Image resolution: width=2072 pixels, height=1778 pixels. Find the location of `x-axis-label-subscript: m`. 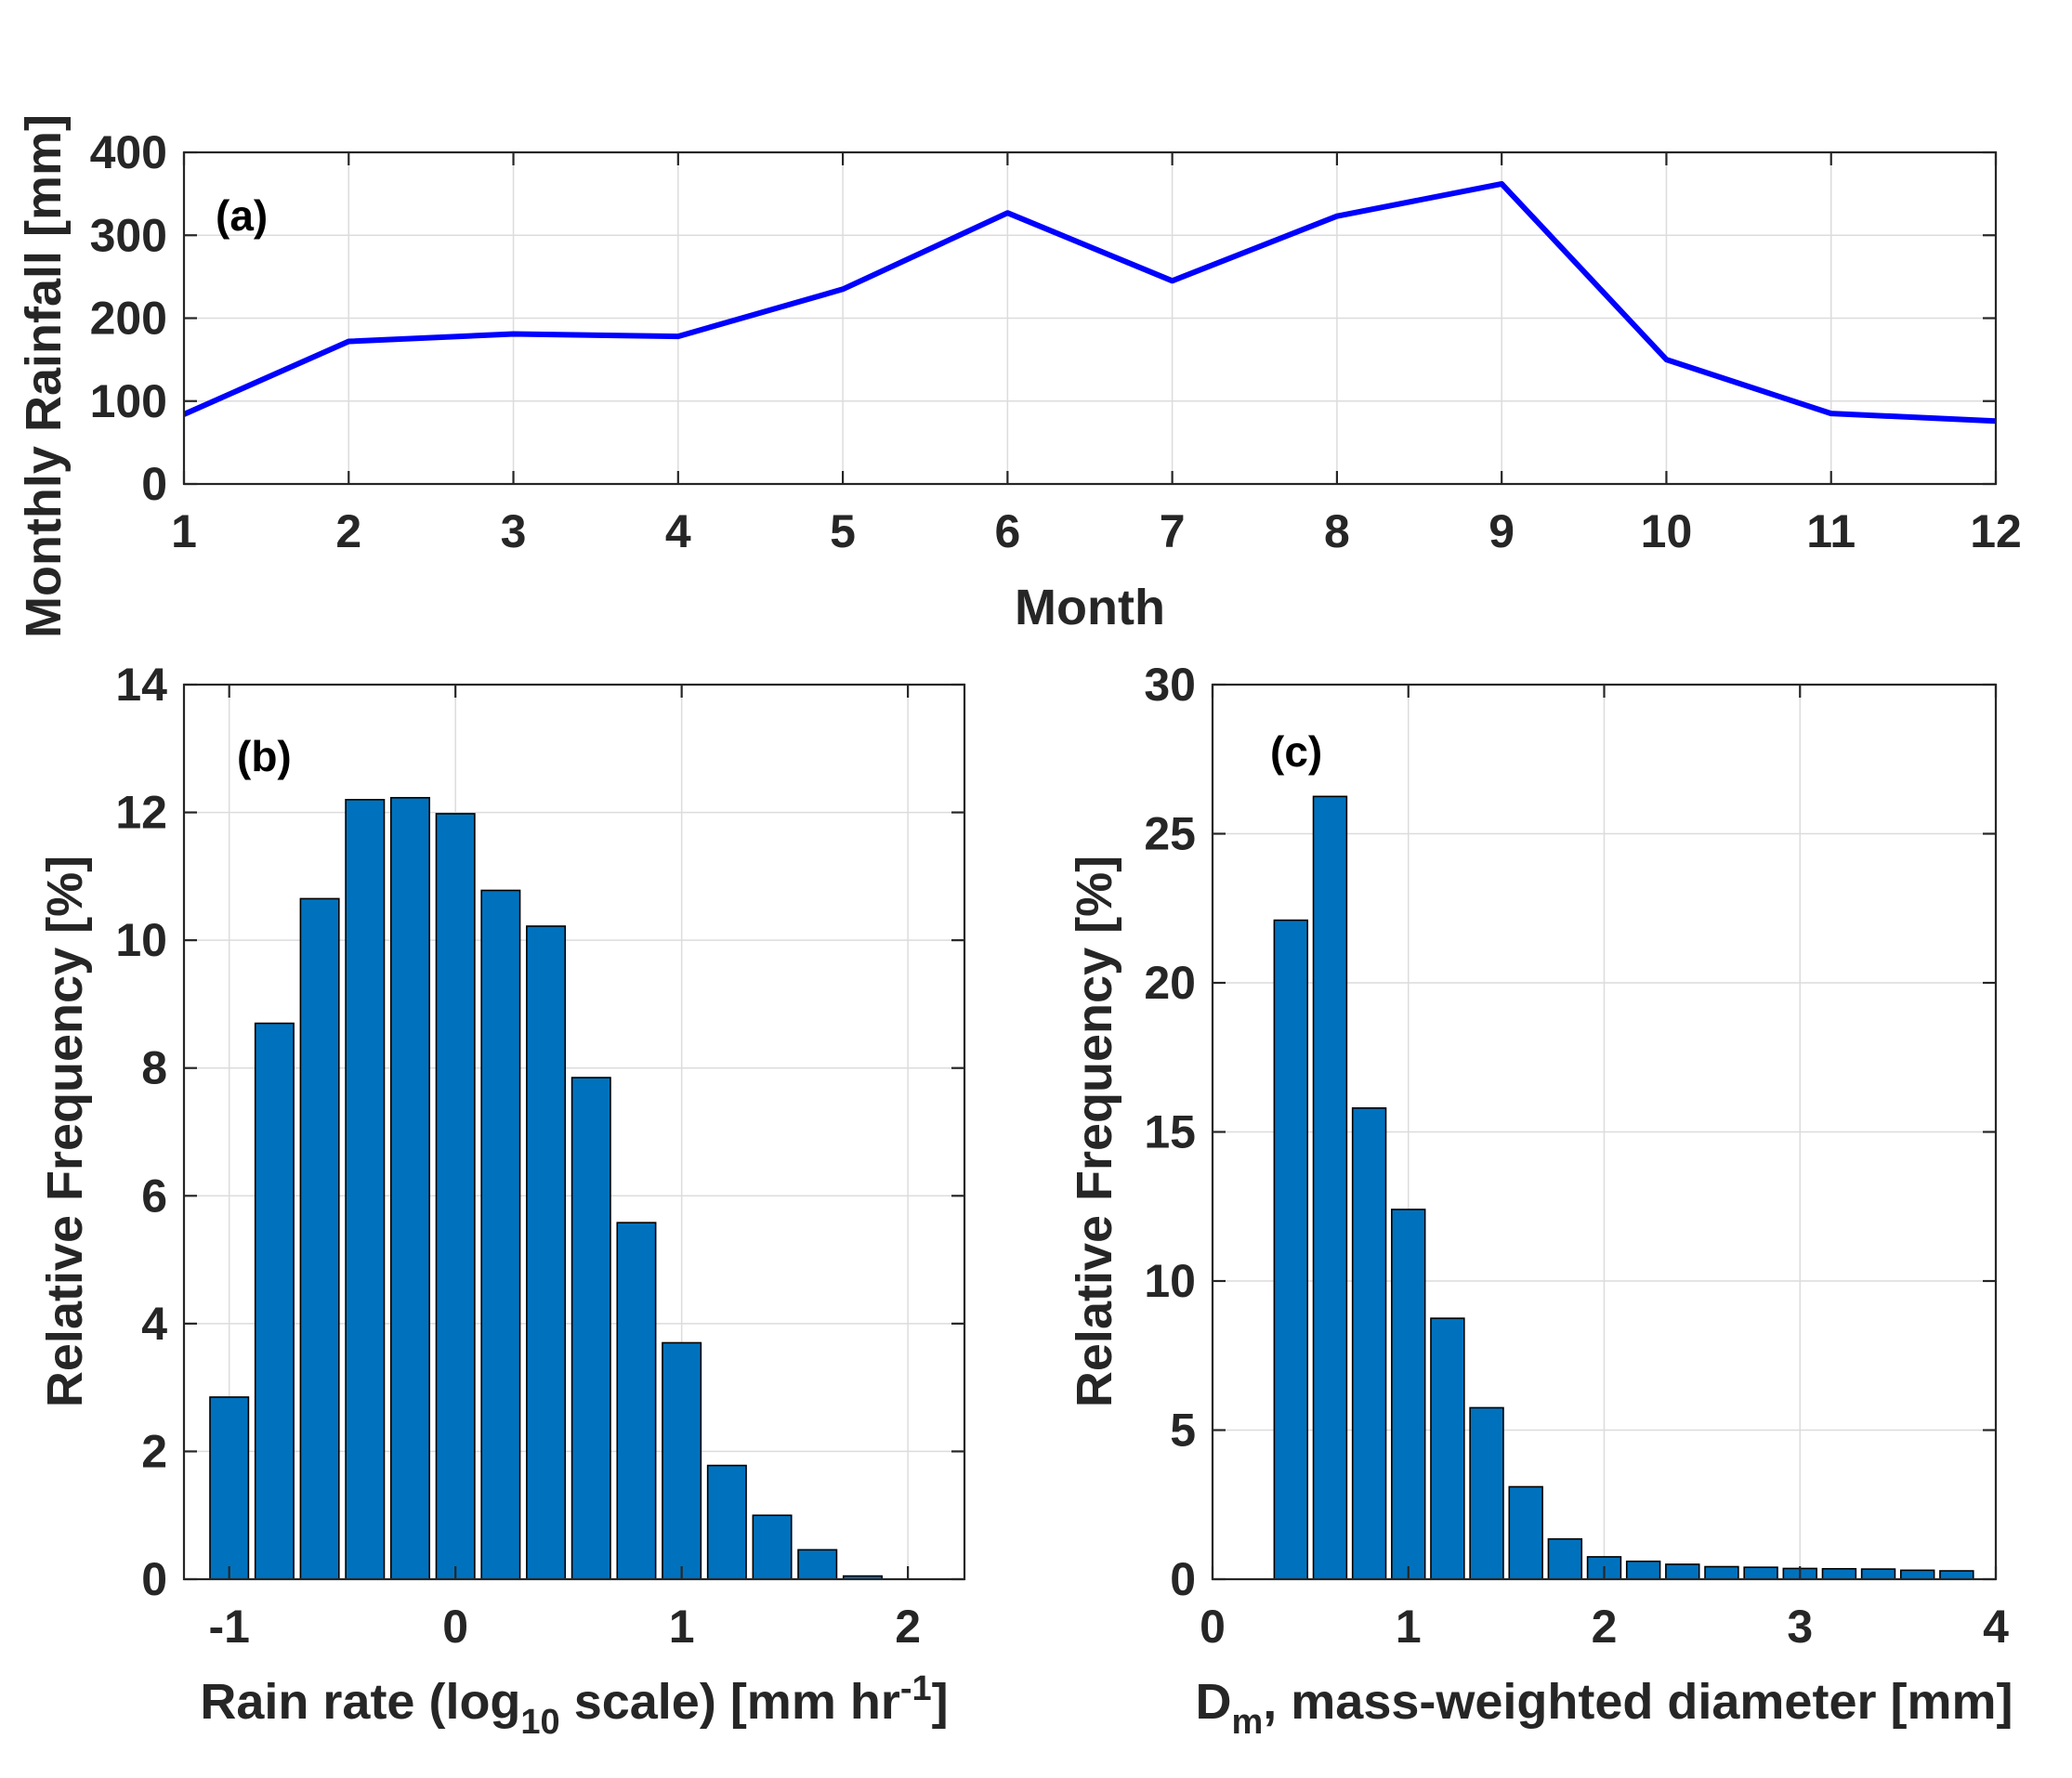

x-axis-label-subscript: m is located at coordinates (1247, 1722).